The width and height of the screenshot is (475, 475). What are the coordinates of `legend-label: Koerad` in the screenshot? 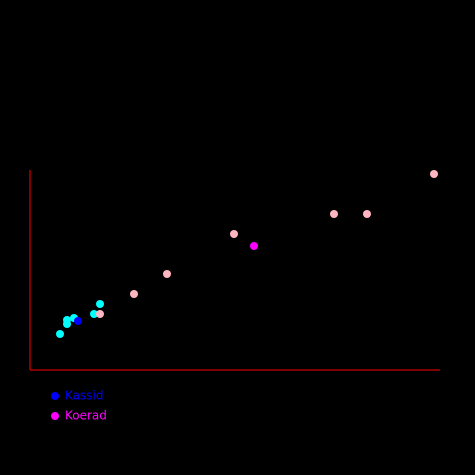 It's located at (86, 416).